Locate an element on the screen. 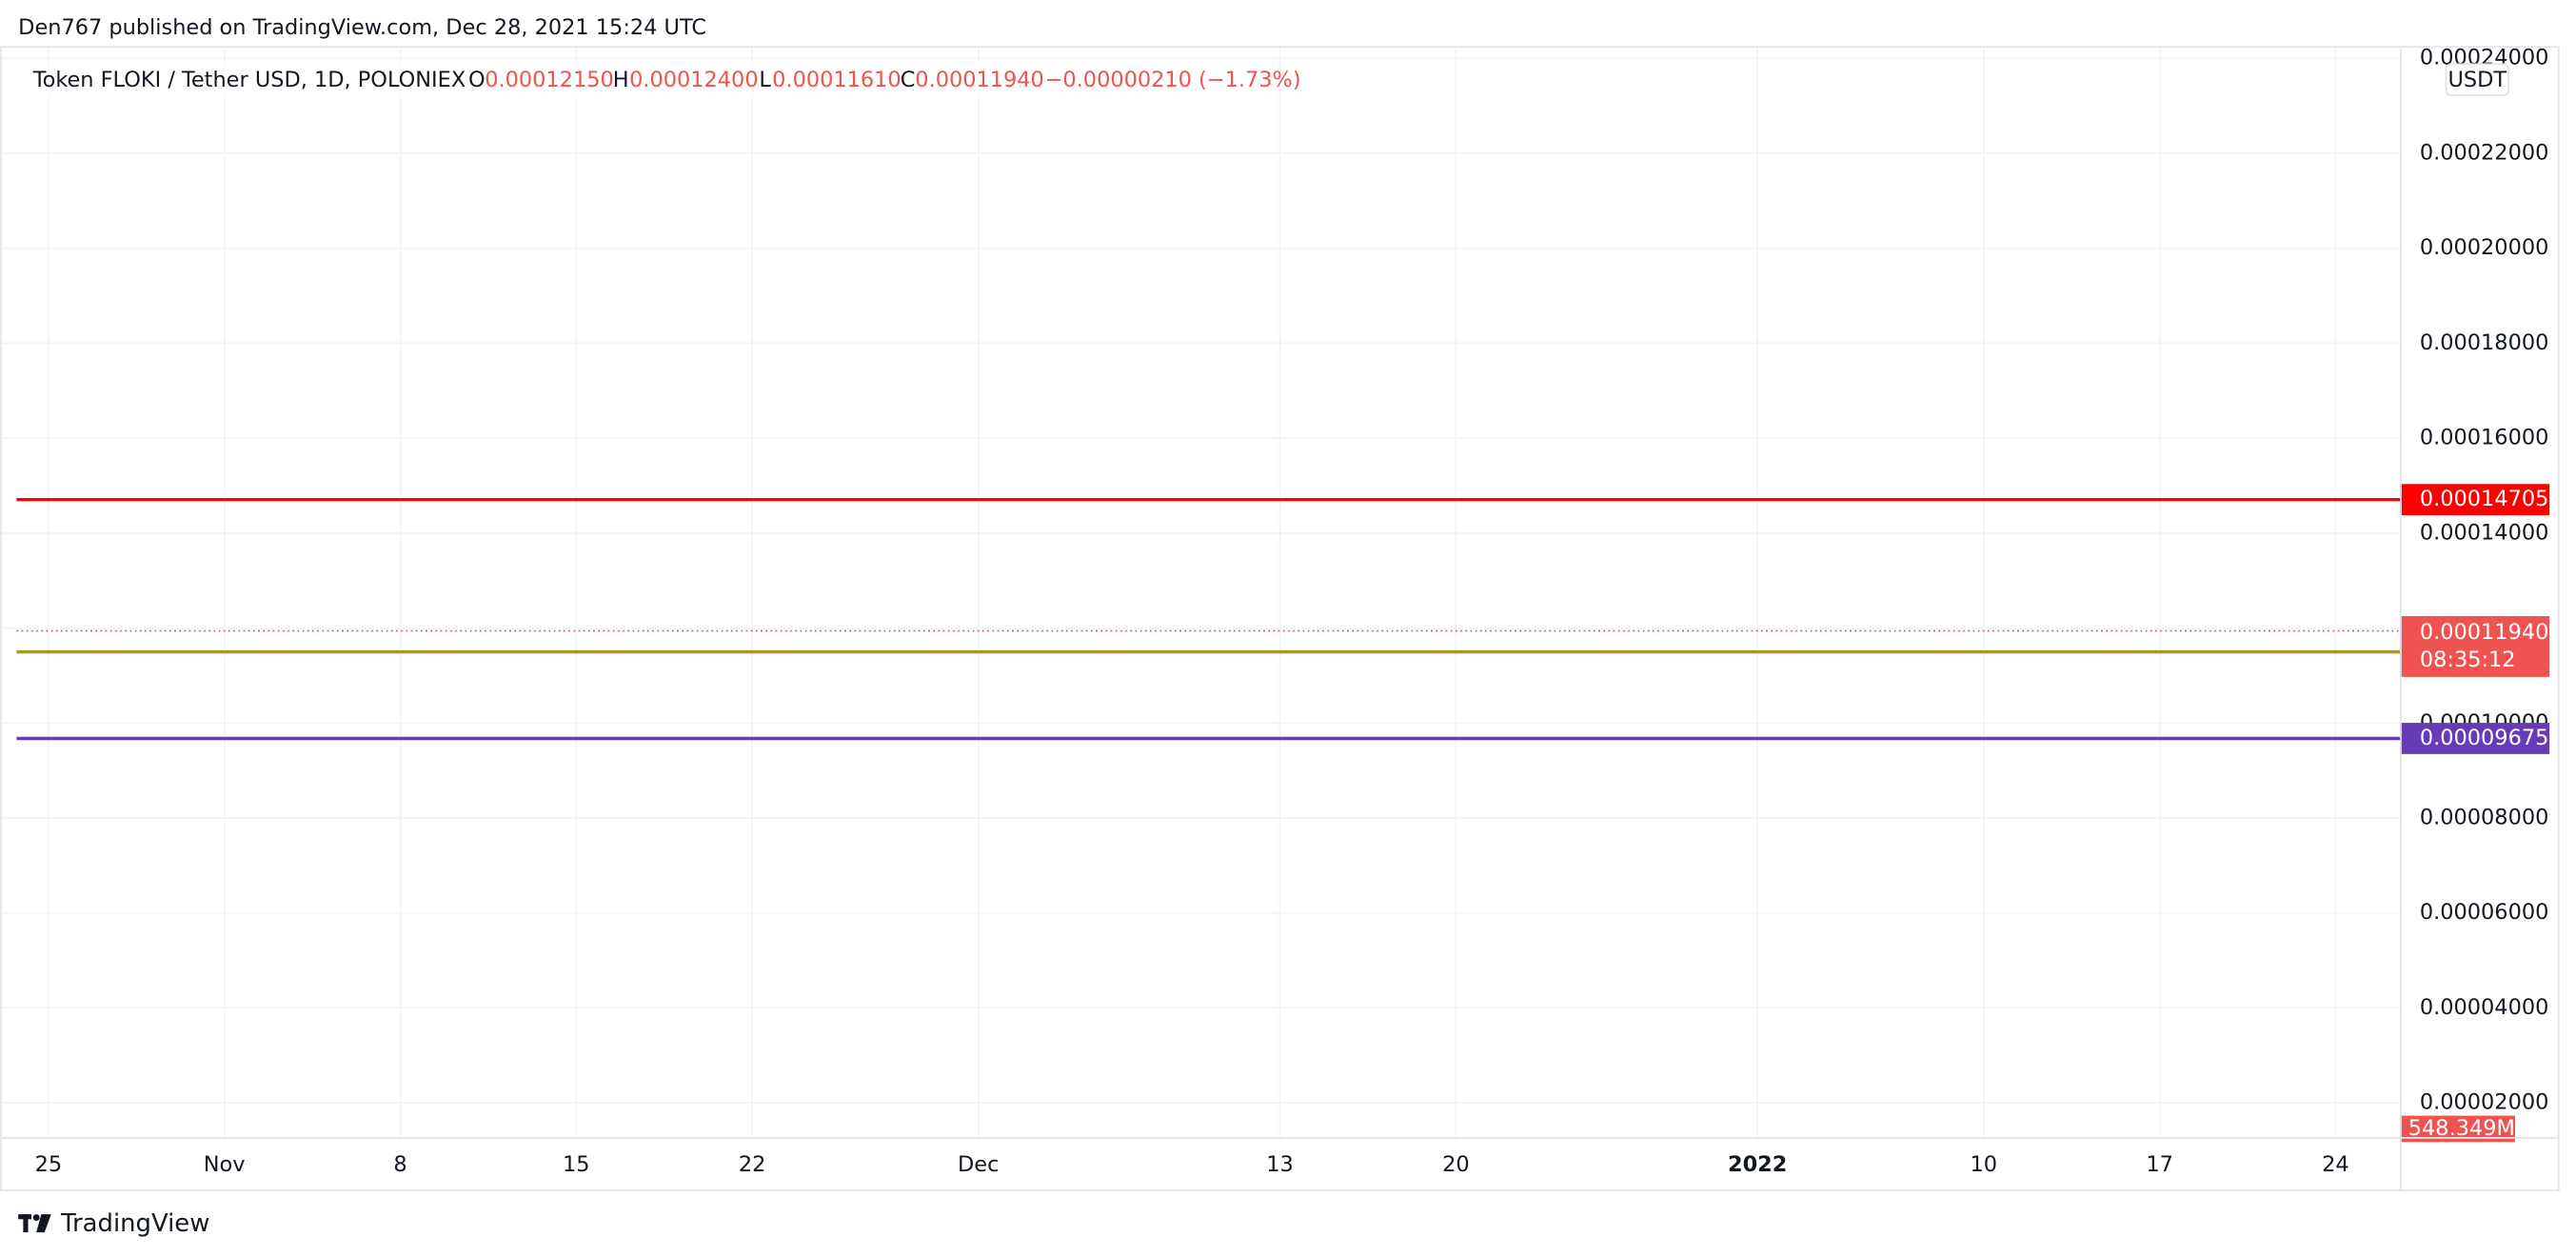  volume-label: 548.349M is located at coordinates (2461, 1128).